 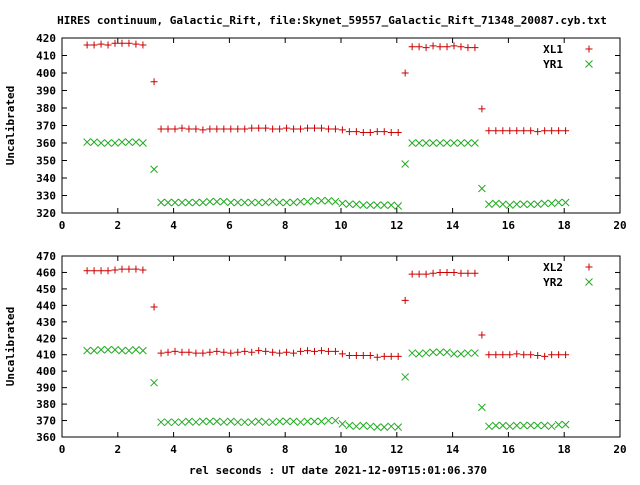 What do you see at coordinates (46, 322) in the screenshot?
I see `y-tick-label: 430` at bounding box center [46, 322].